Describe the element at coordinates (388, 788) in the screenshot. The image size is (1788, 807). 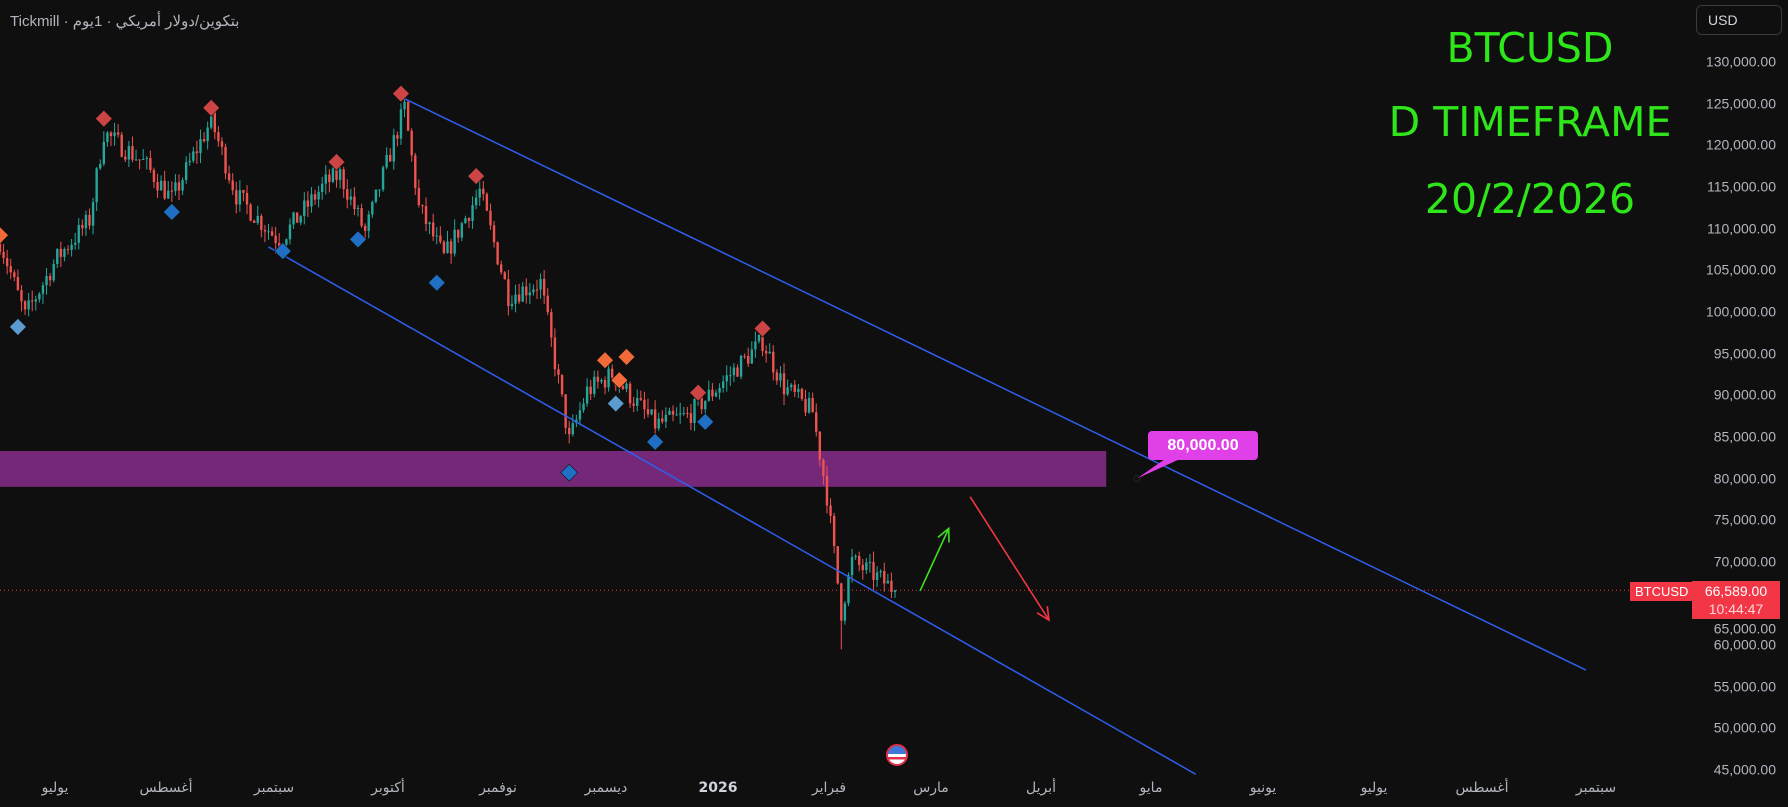
I see `time-axis-label: أكتوبر` at that location.